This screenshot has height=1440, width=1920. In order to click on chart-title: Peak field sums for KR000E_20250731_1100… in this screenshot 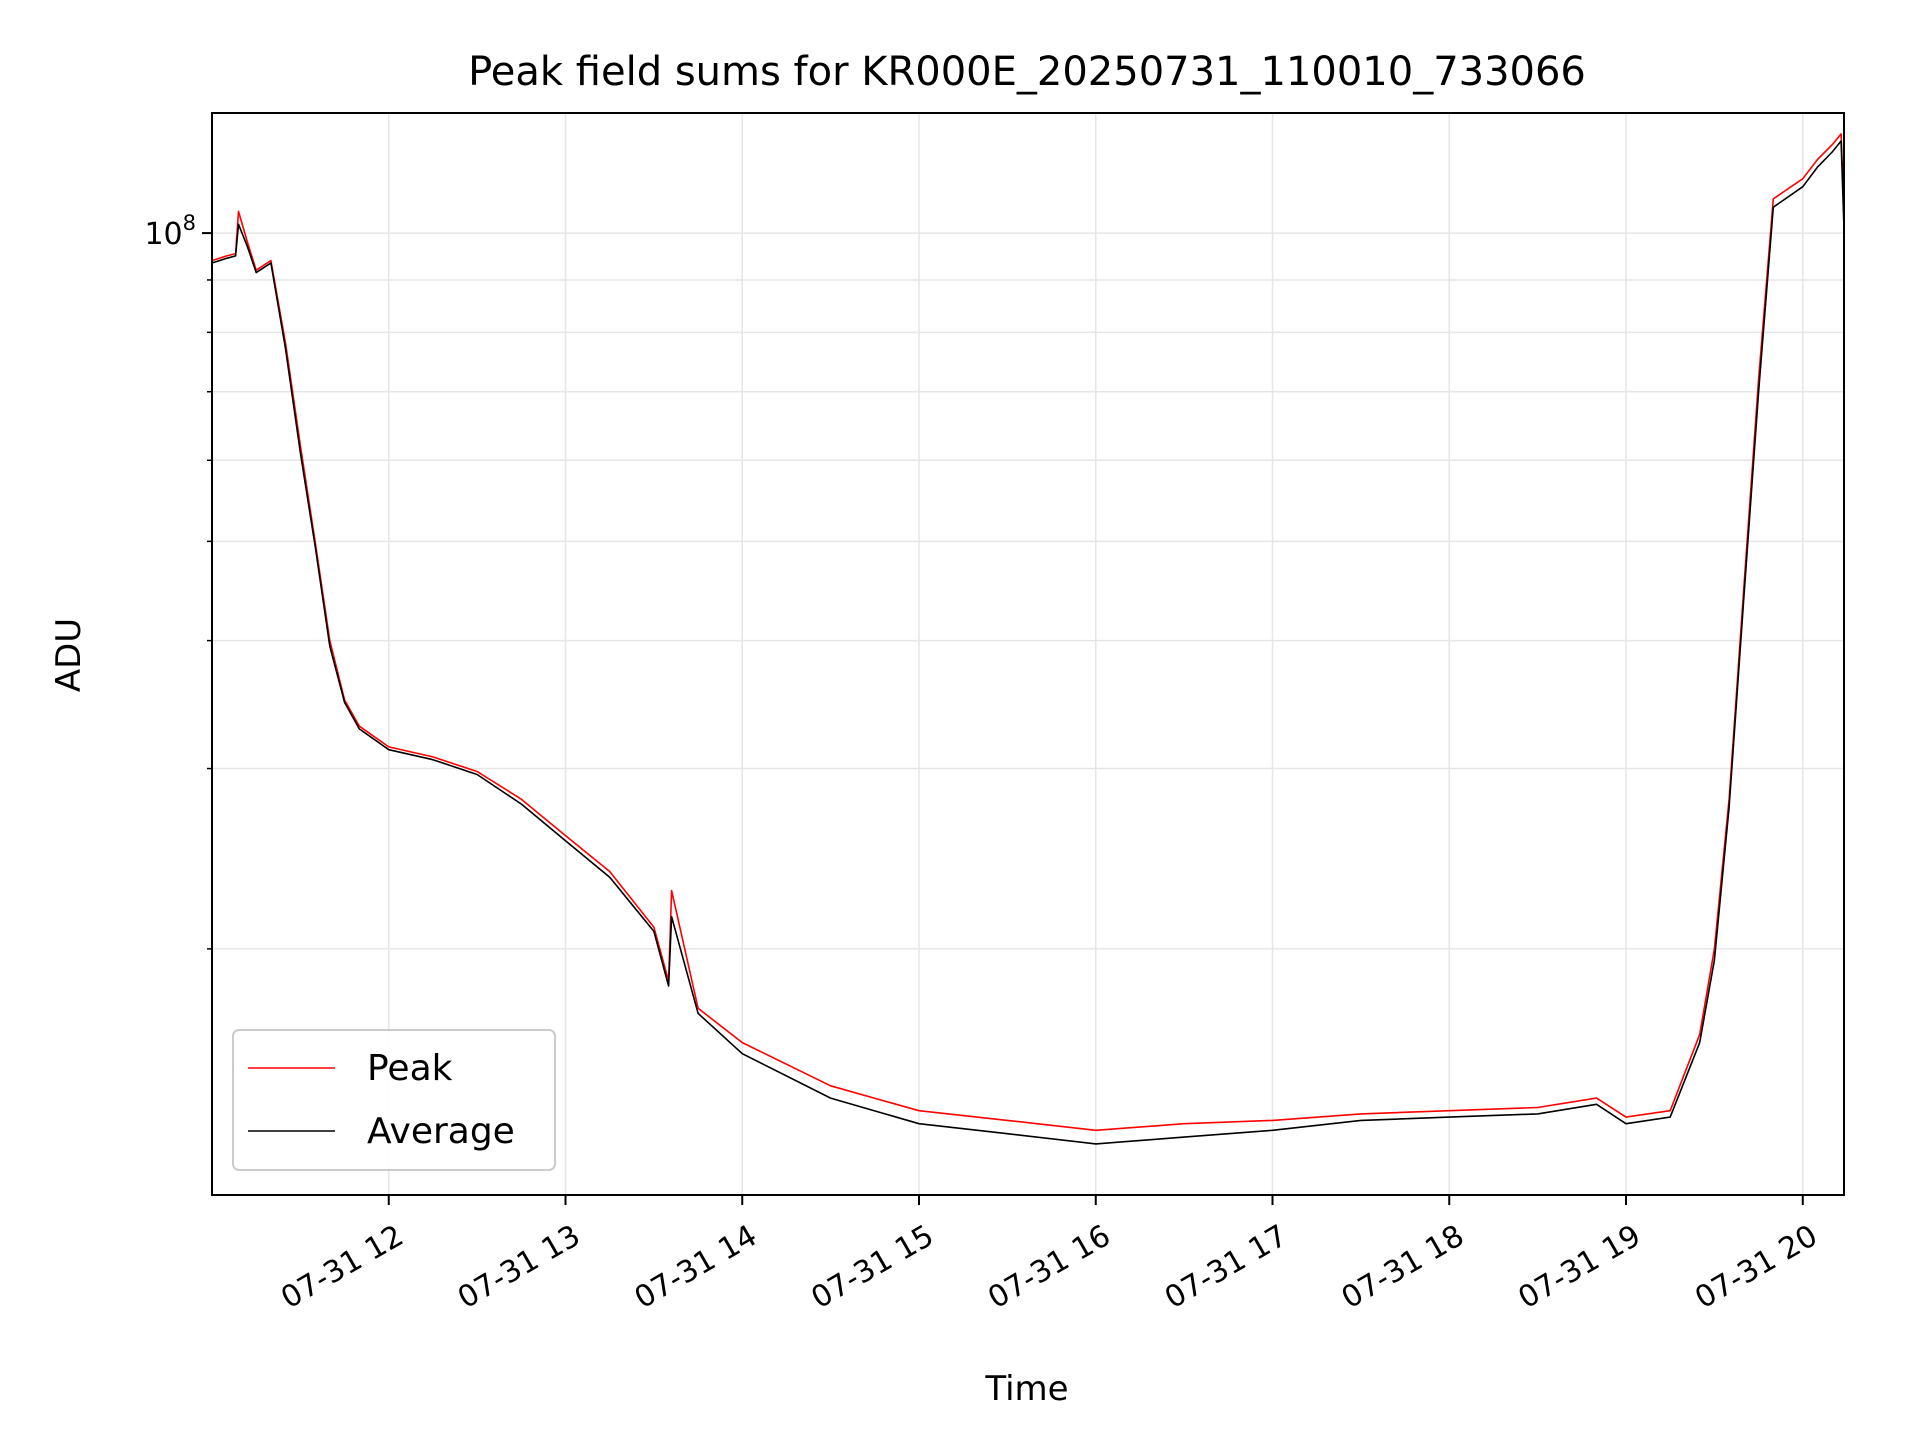, I will do `click(1027, 72)`.